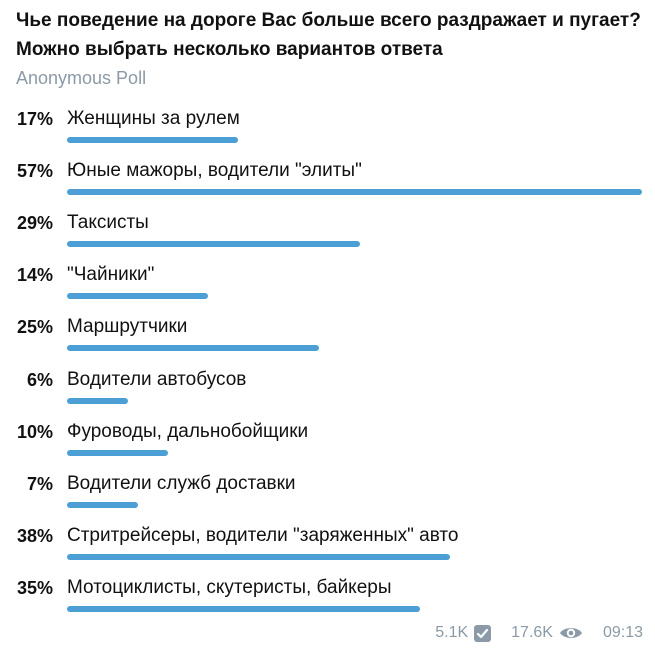  Describe the element at coordinates (34, 327) in the screenshot. I see `poll-option-percent: 25%` at that location.